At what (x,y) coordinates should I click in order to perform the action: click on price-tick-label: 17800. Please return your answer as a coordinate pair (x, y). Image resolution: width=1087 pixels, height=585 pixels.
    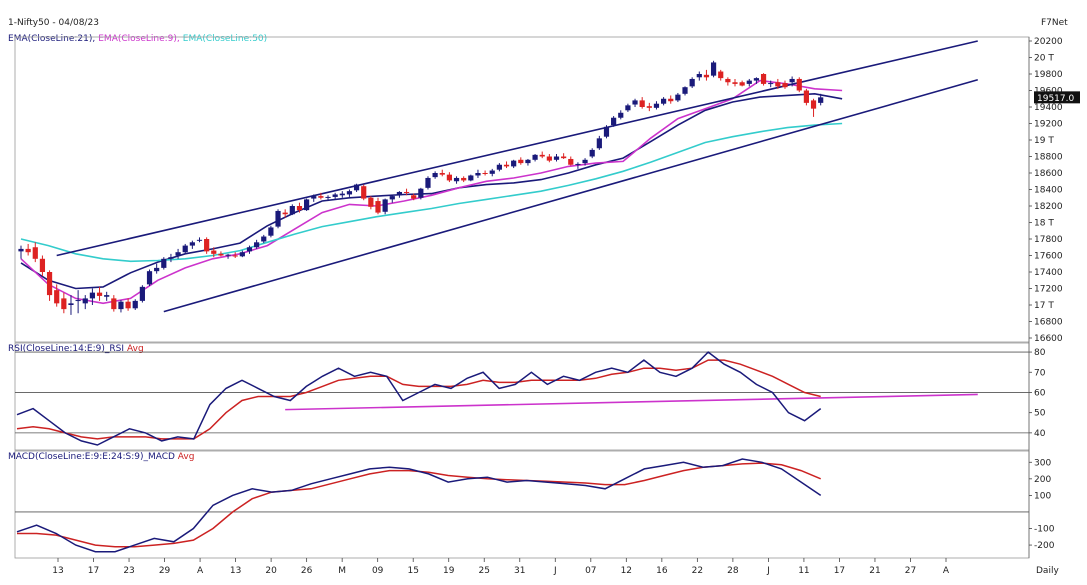
    Looking at the image, I should click on (1048, 240).